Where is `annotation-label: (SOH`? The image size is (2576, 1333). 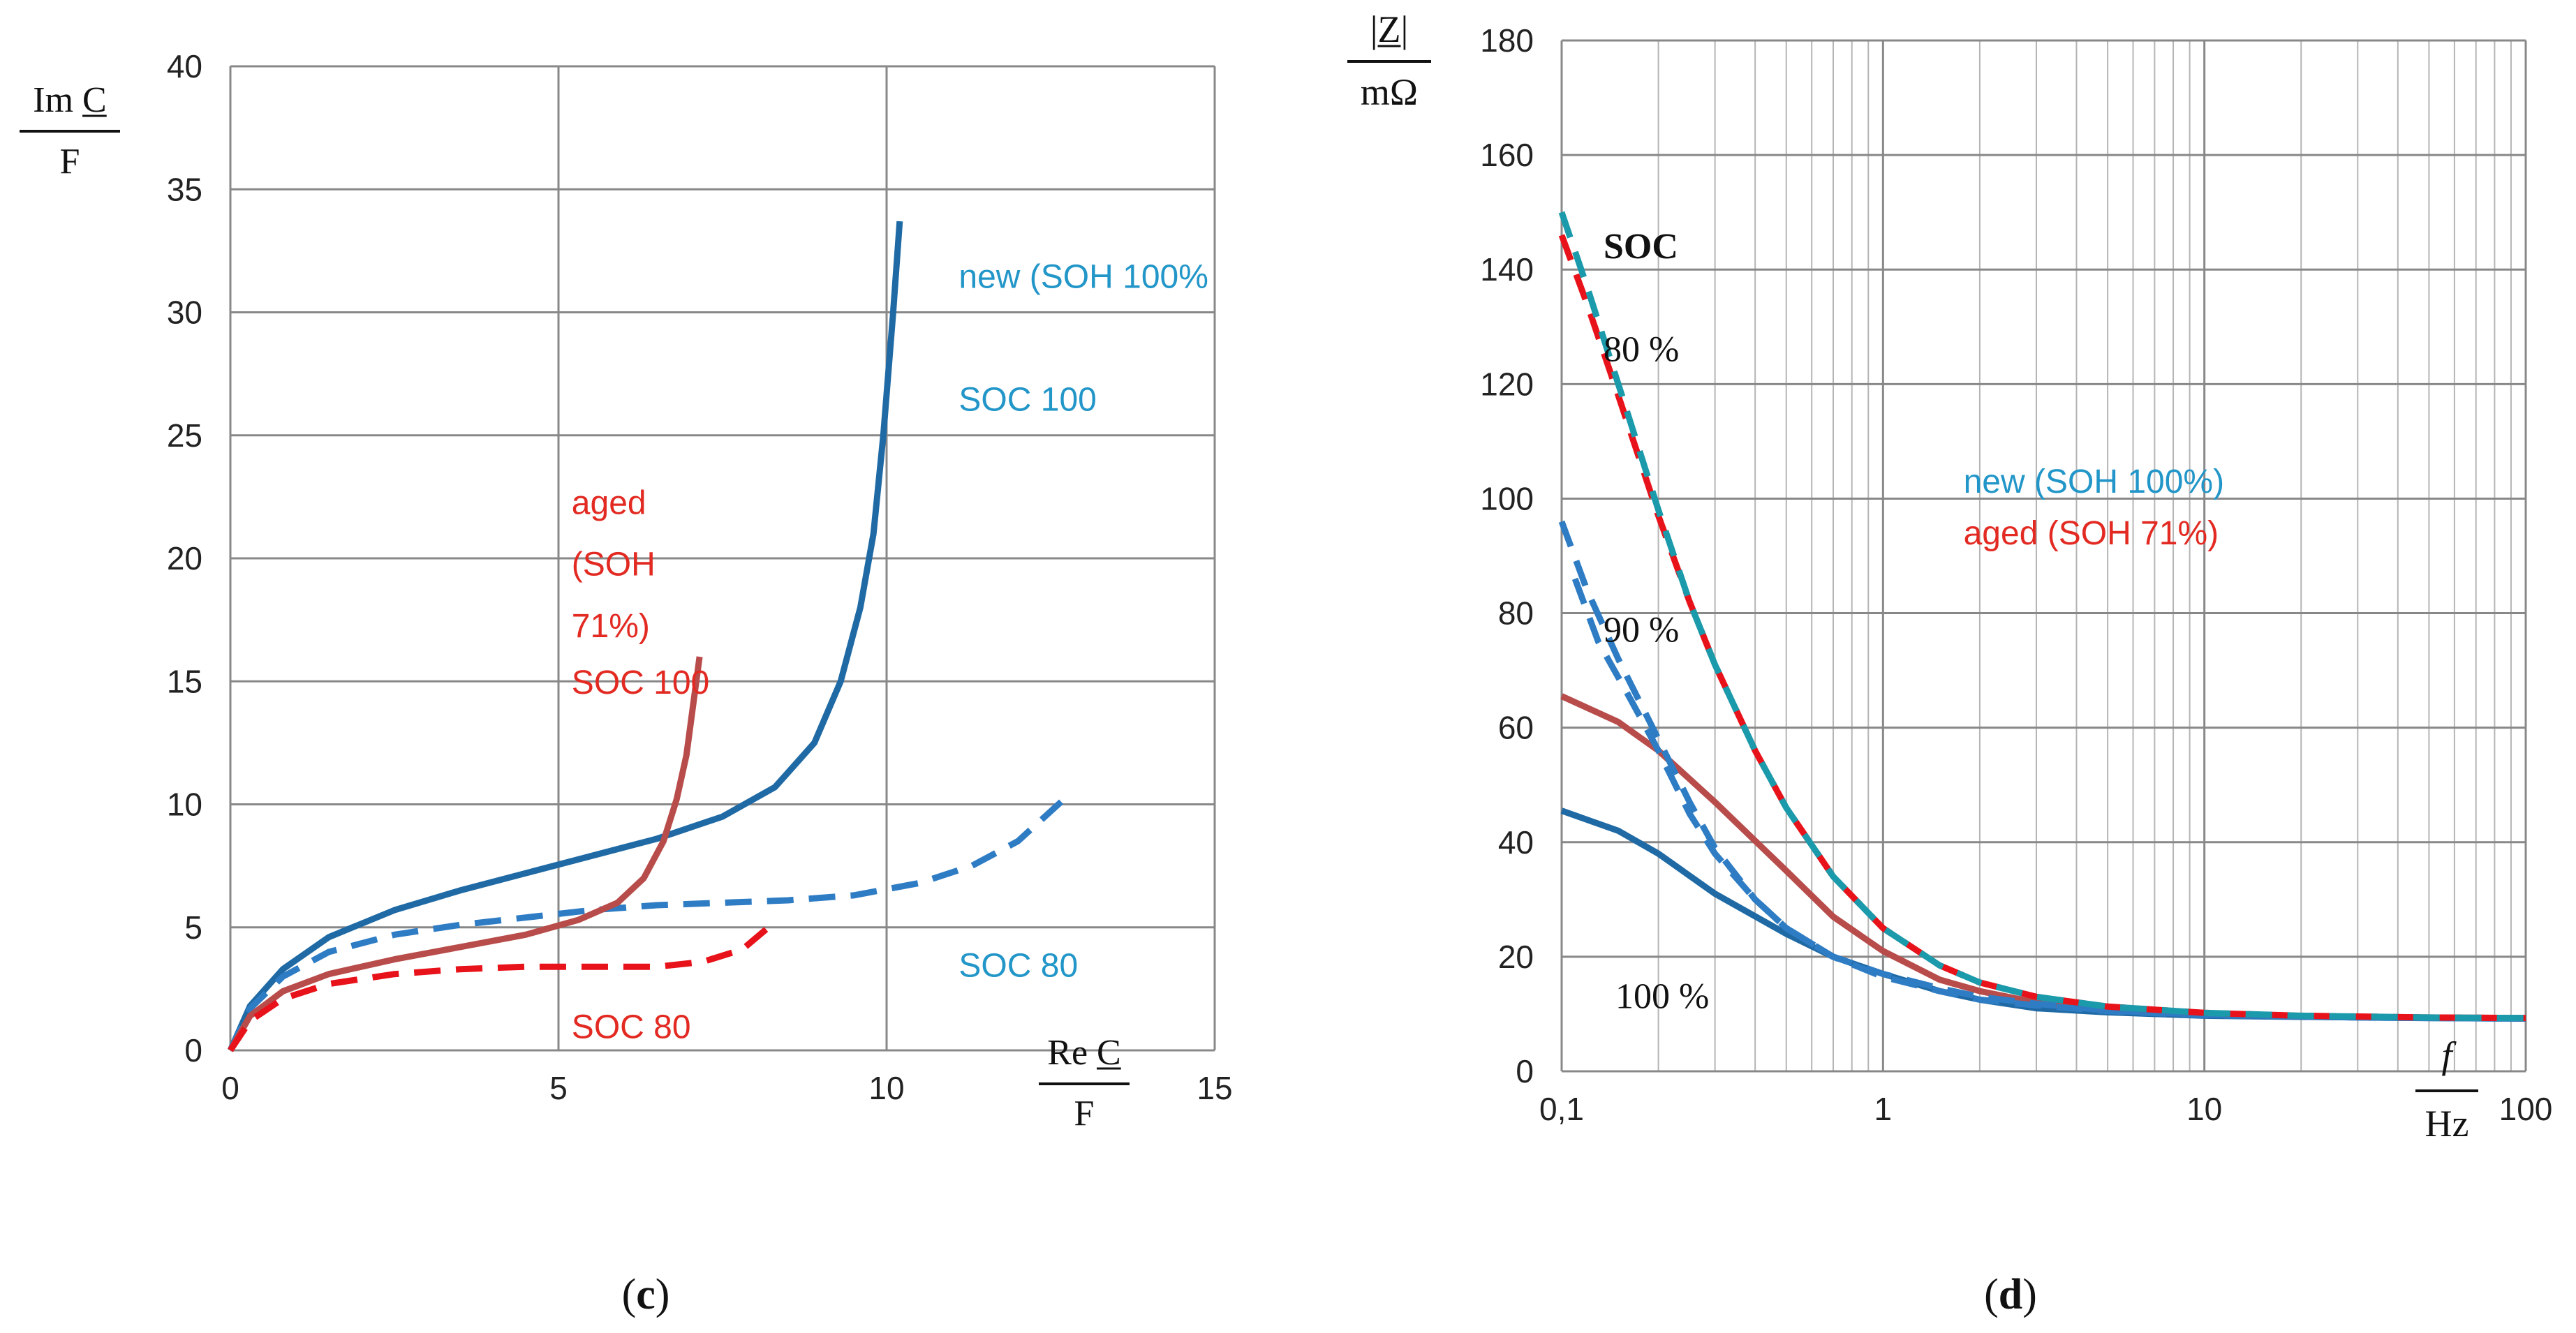
annotation-label: (SOH is located at coordinates (614, 564).